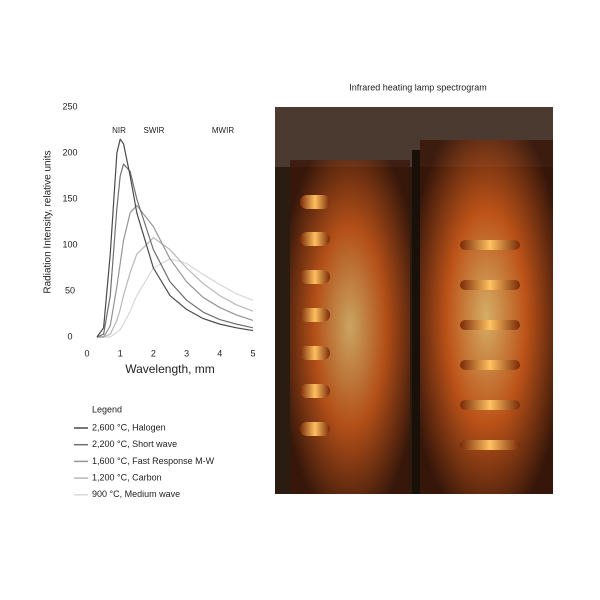 This screenshot has height=600, width=600. Describe the element at coordinates (252, 353) in the screenshot. I see `x-tick-label: 5` at that location.